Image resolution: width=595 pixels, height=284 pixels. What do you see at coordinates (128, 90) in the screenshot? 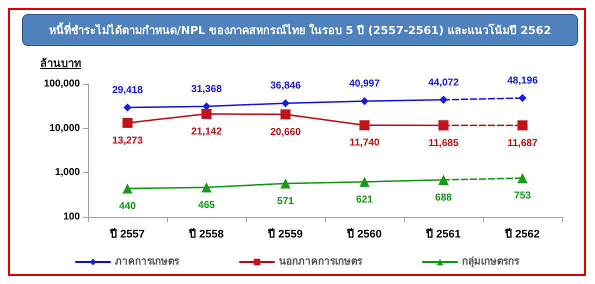
I see `data-label: 29,418` at bounding box center [128, 90].